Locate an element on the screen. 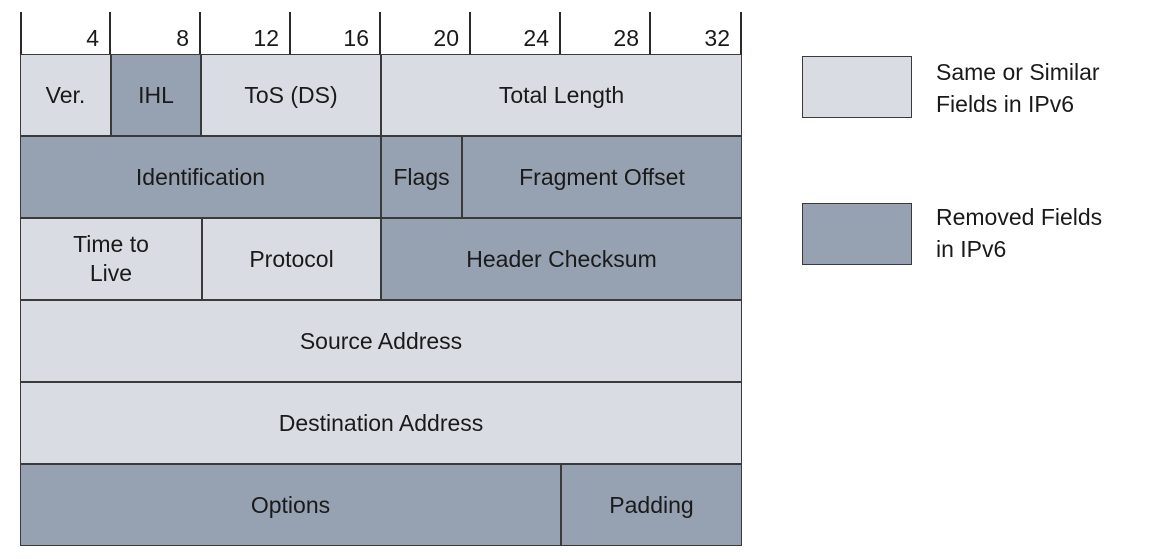  ruler-tick-20: 20 is located at coordinates (426, 33).